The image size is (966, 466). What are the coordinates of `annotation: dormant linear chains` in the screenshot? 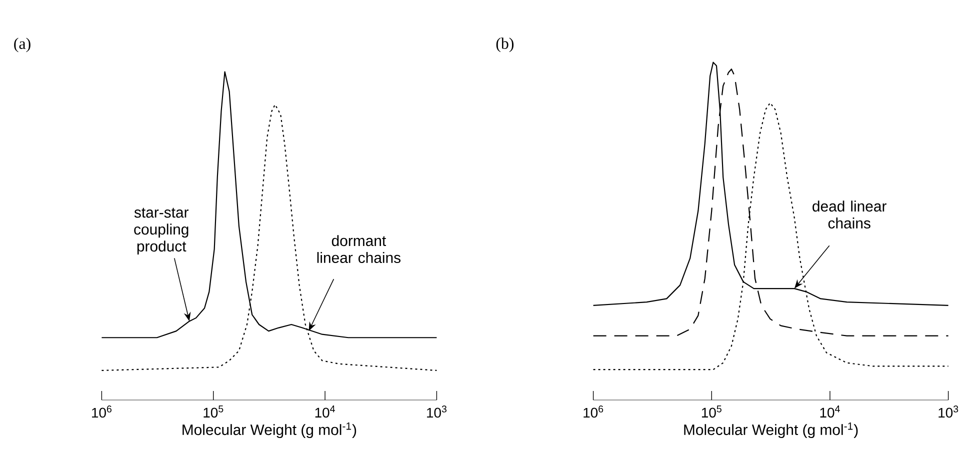 It's located at (358, 249).